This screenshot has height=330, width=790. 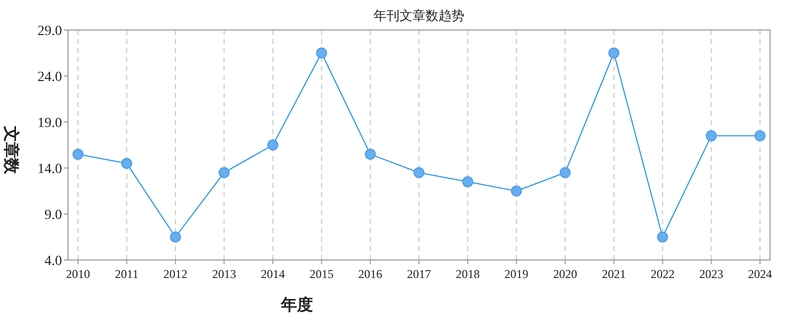 I want to click on x-tick-label: 2022, so click(x=662, y=274).